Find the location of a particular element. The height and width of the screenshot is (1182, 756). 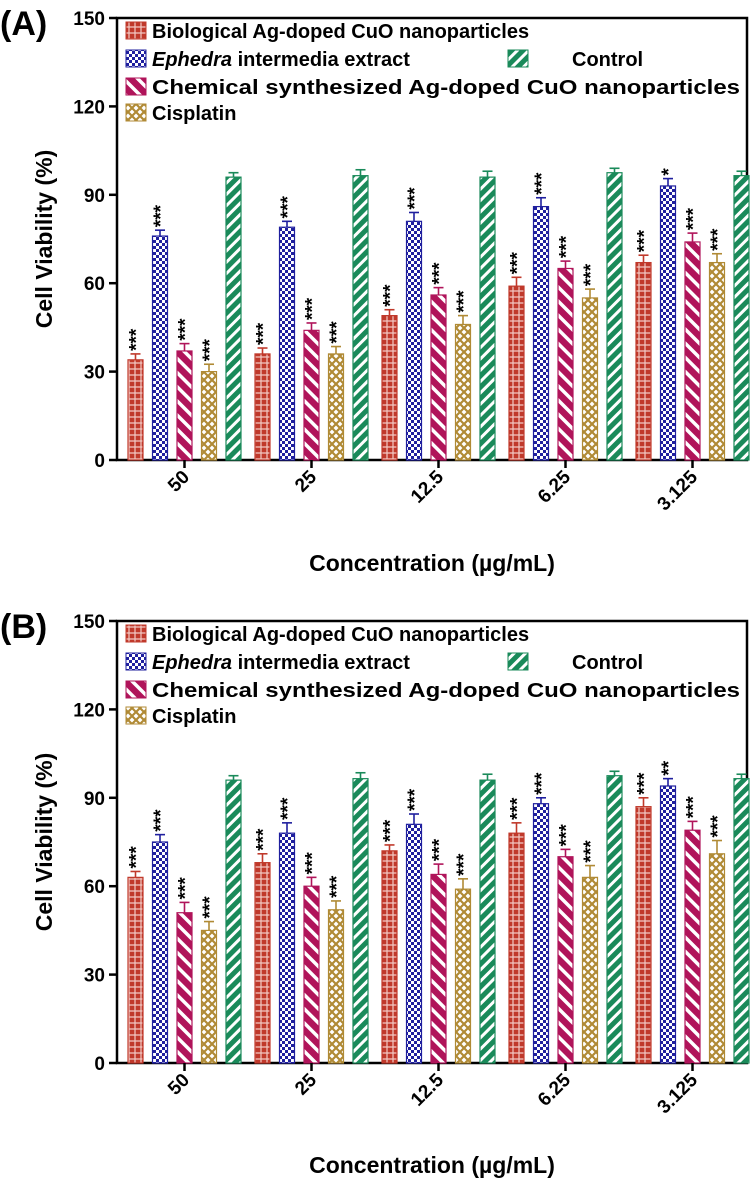

legend-swatch-biological is located at coordinates (136, 30).